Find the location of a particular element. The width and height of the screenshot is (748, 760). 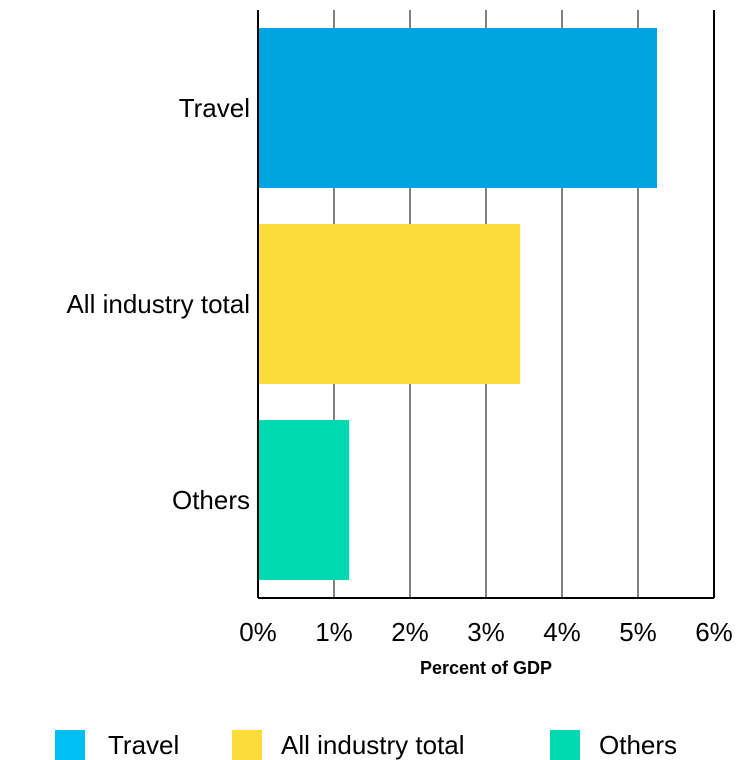

x-tick-label: 3% is located at coordinates (486, 632).